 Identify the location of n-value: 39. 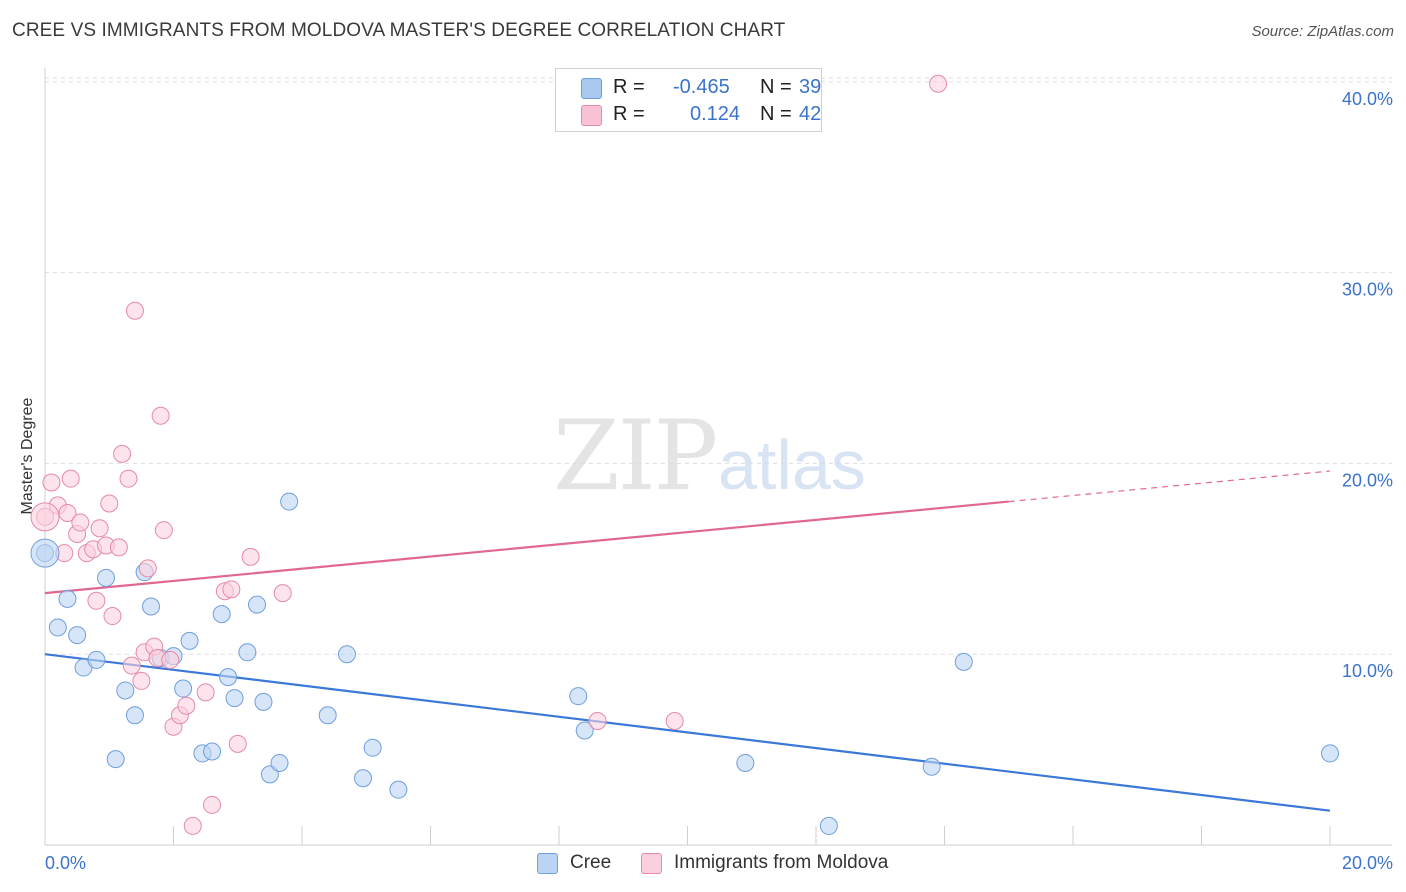
(810, 86).